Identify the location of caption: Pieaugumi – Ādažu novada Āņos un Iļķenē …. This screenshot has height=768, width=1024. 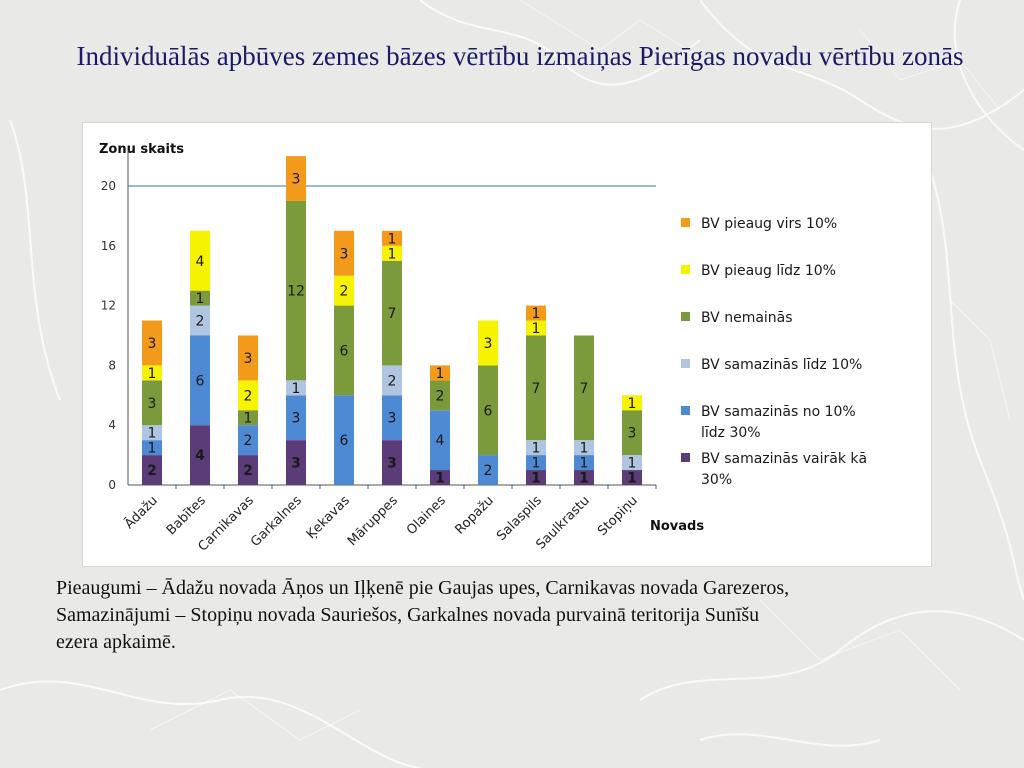
(516, 615).